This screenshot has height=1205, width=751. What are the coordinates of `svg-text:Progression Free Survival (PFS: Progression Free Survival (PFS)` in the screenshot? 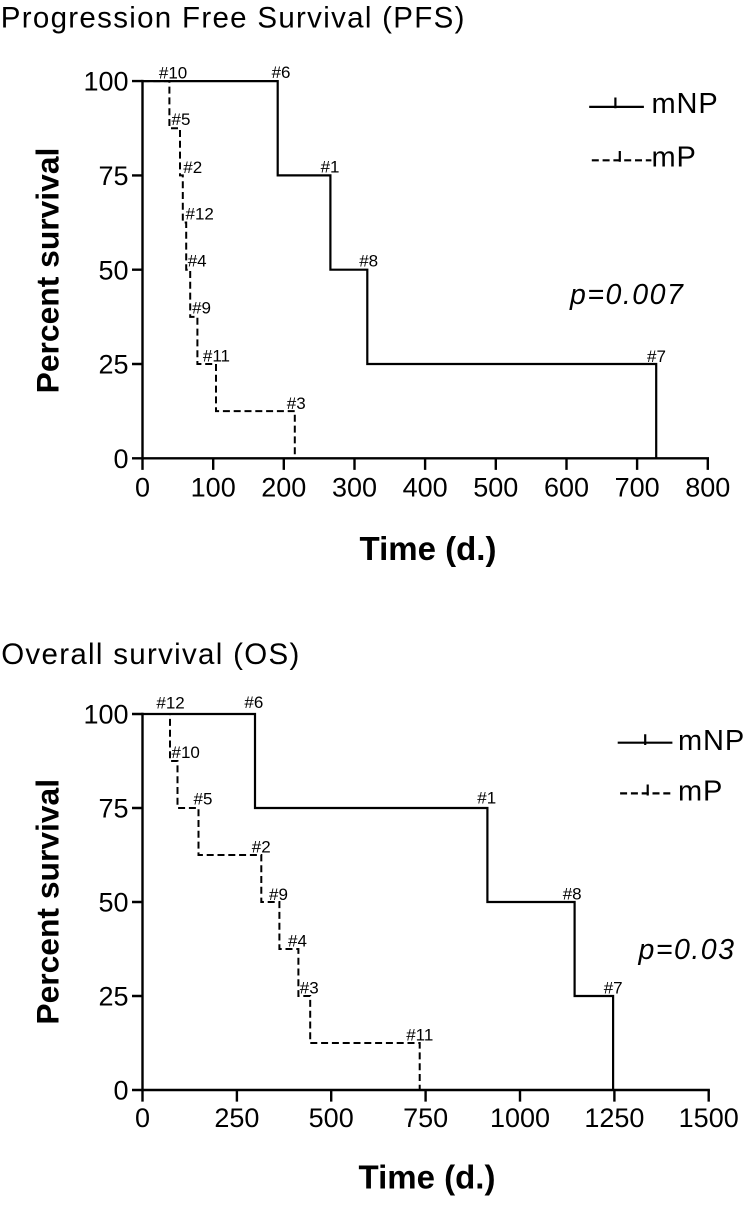 It's located at (233, 17).